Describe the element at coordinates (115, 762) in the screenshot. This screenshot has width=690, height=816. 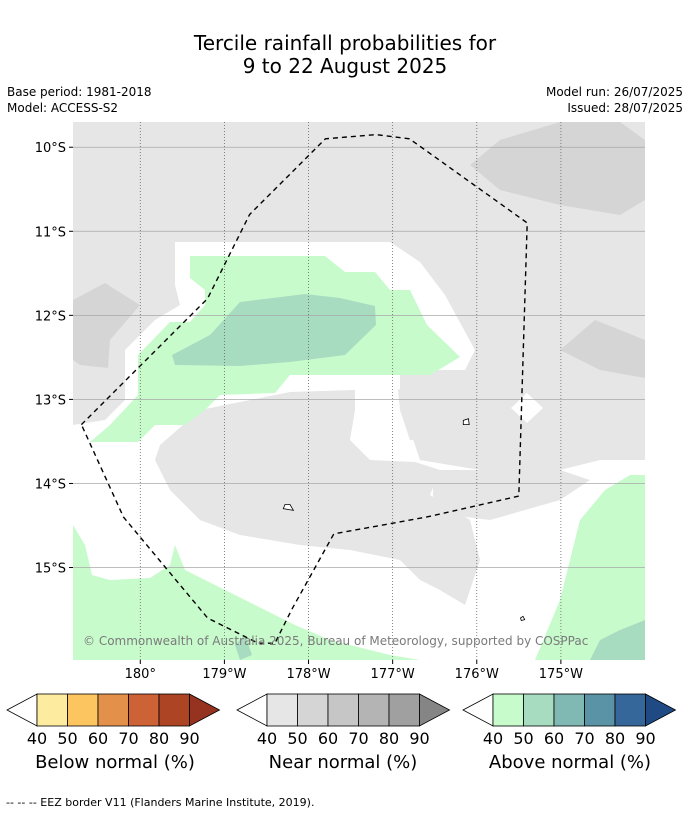
I see `below-normal-label: Below normal (%)` at that location.